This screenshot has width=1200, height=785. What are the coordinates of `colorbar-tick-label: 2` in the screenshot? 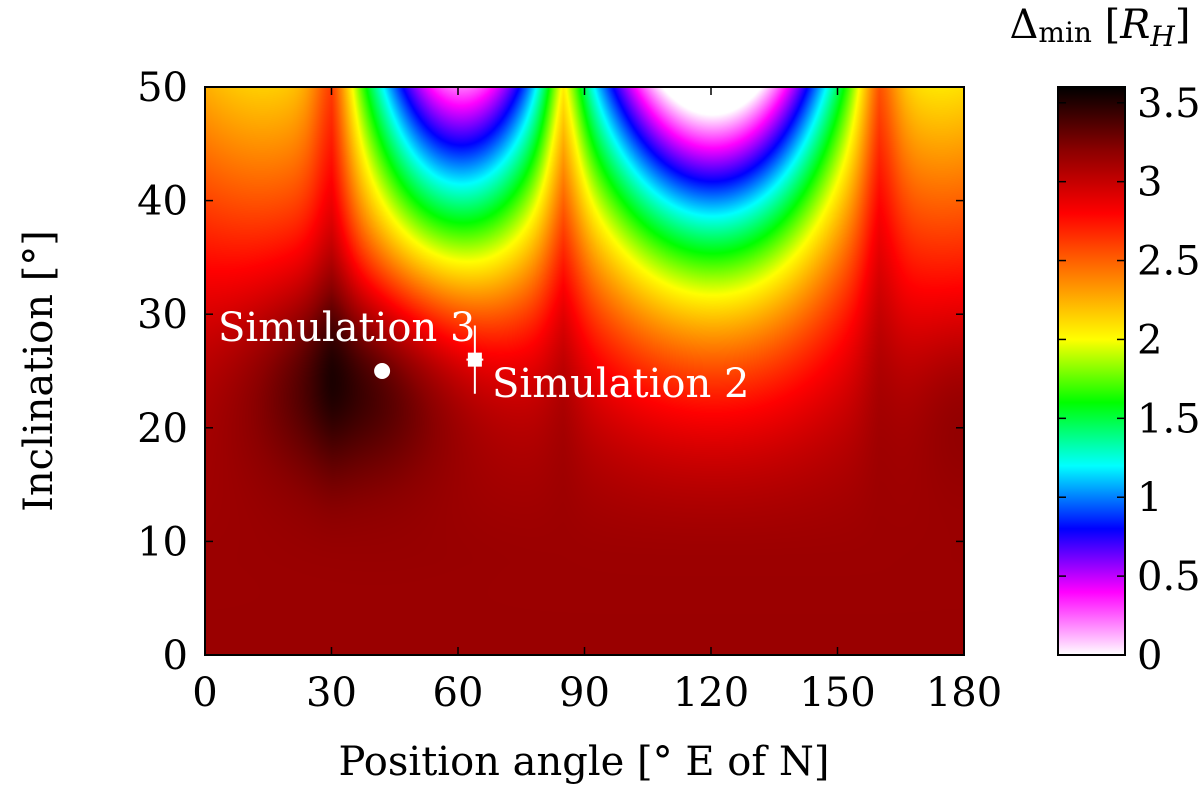 It's located at (1149, 340).